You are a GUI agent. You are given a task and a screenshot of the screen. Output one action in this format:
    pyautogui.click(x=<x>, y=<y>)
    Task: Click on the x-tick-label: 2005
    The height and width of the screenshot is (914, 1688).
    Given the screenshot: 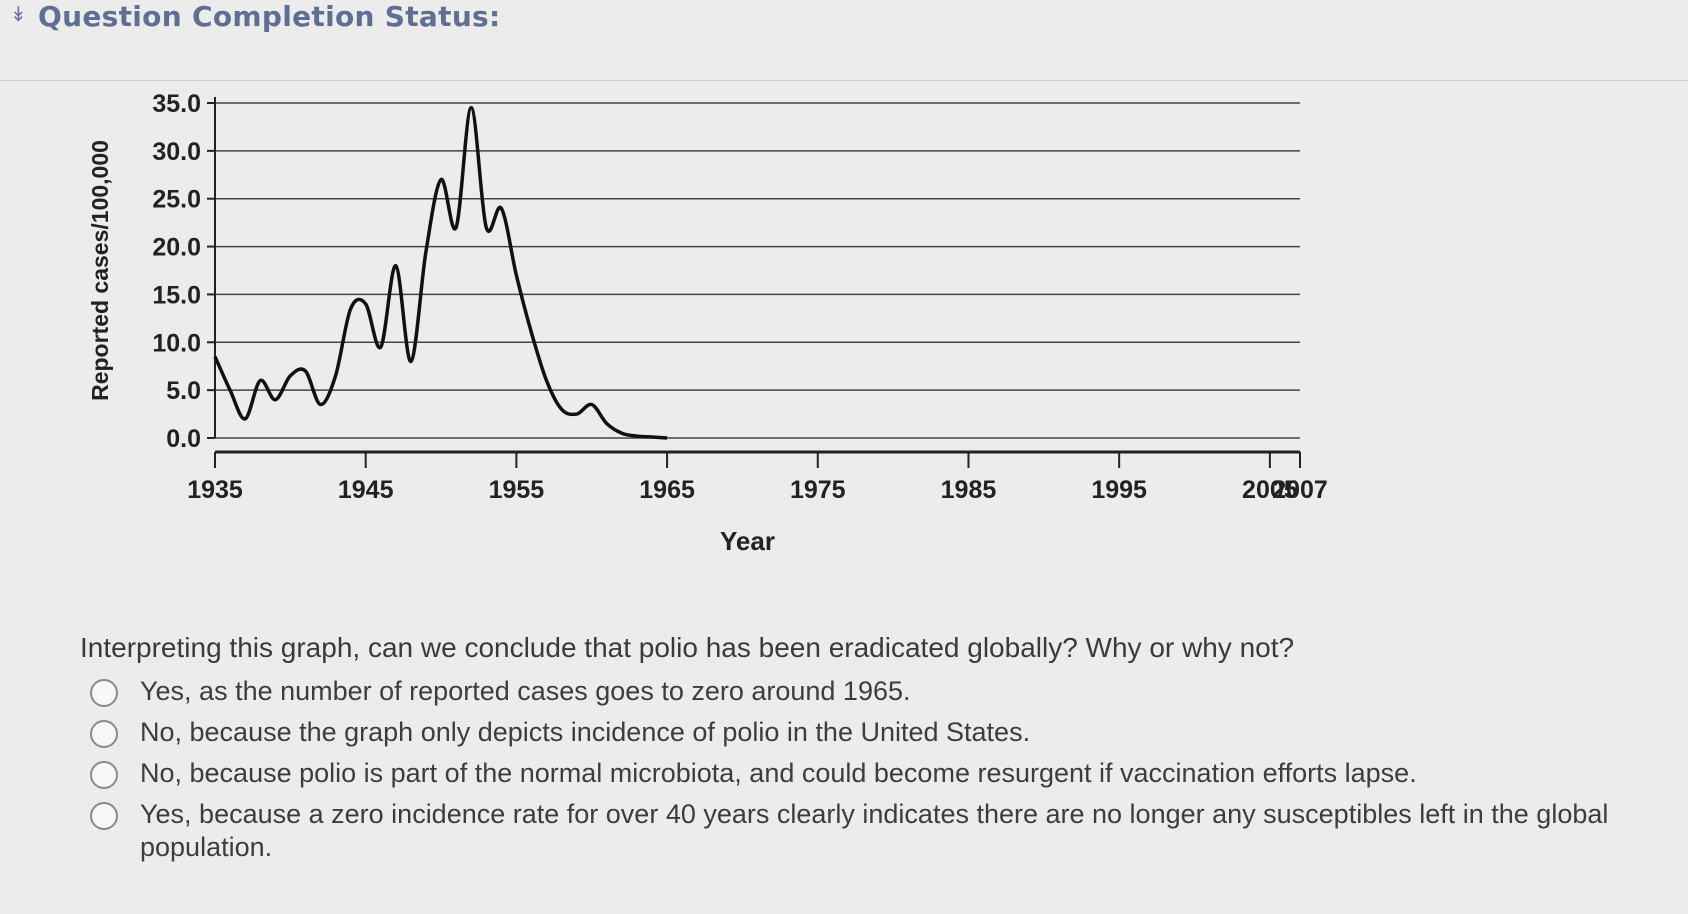 What is the action you would take?
    pyautogui.click(x=1270, y=490)
    